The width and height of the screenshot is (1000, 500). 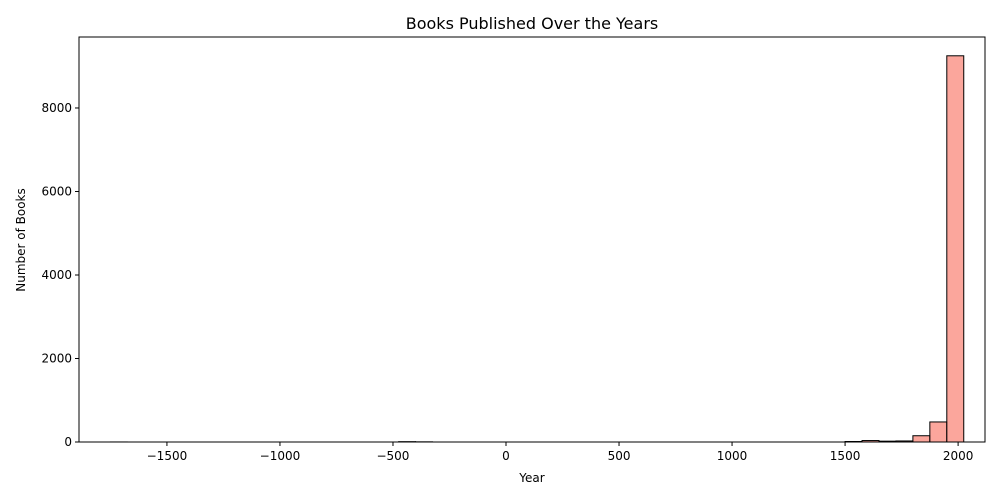 What do you see at coordinates (531, 478) in the screenshot?
I see `x-axis-label: Year` at bounding box center [531, 478].